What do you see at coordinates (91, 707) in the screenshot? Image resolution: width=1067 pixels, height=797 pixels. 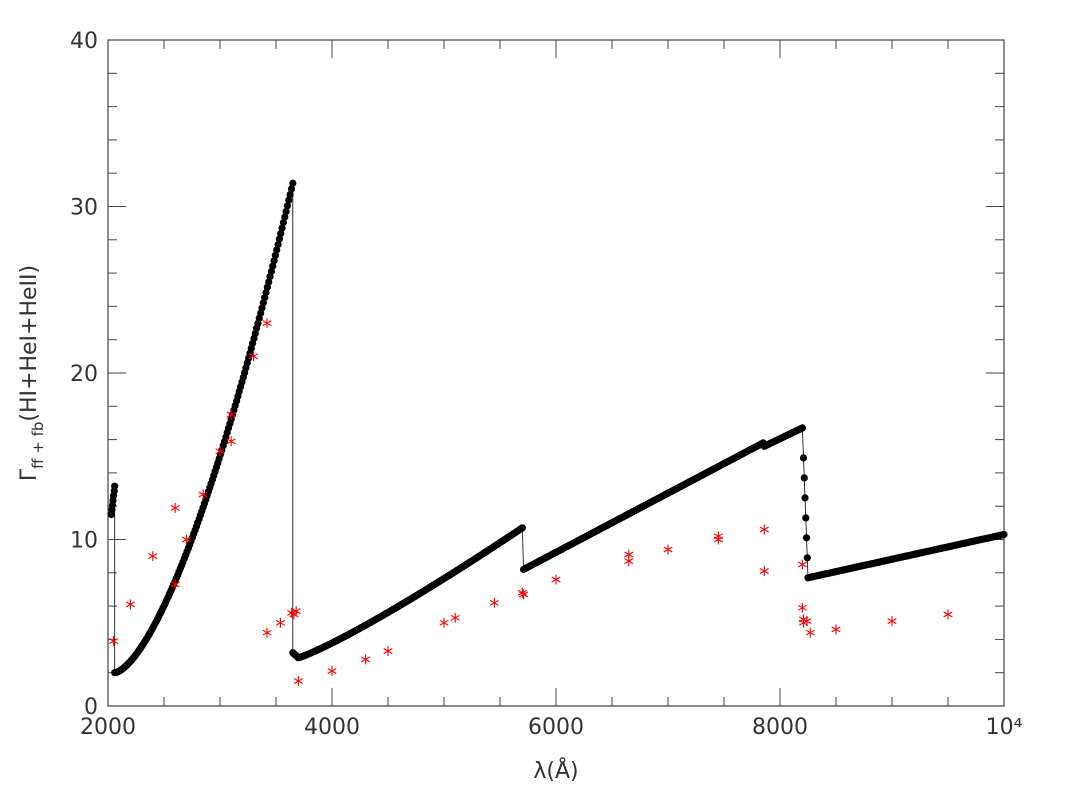 I see `y-tick-label: 0` at bounding box center [91, 707].